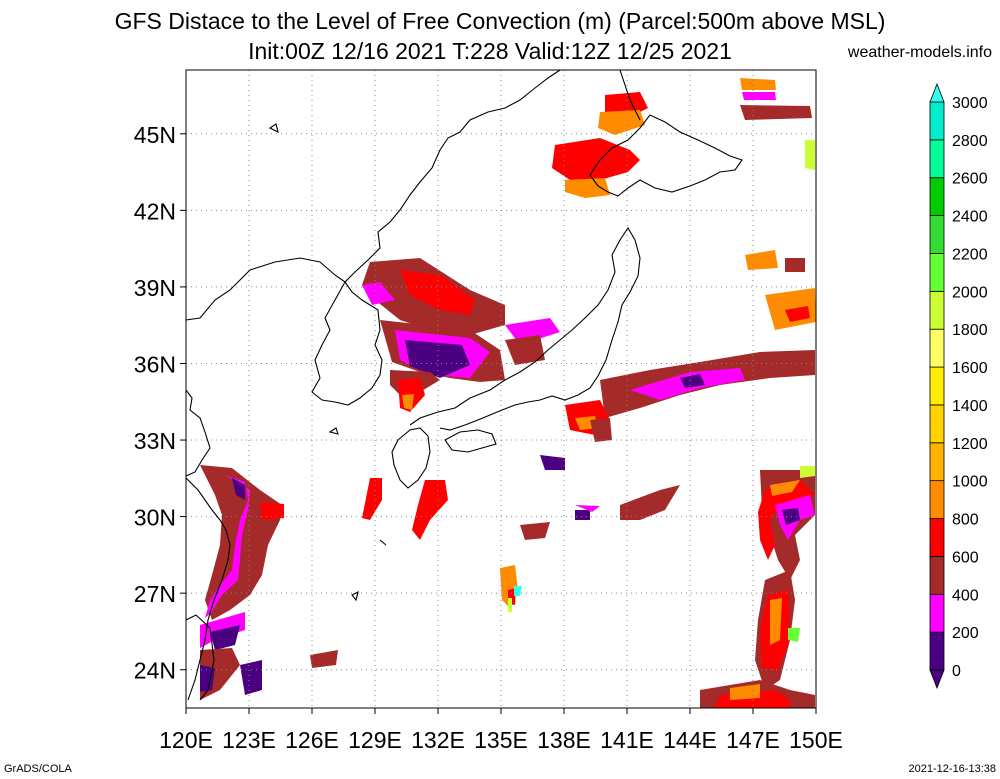  What do you see at coordinates (970, 103) in the screenshot?
I see `legend-label: 3000` at bounding box center [970, 103].